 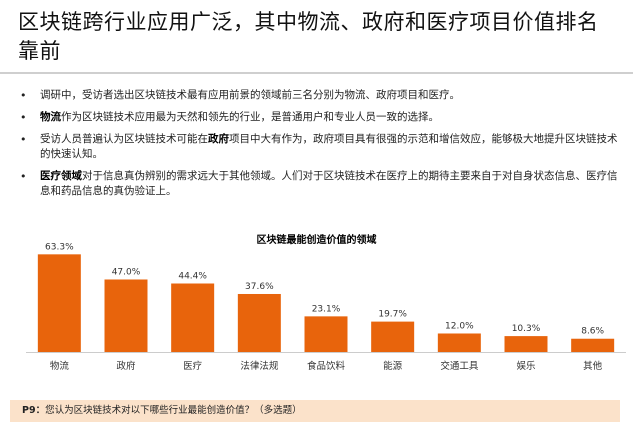 What do you see at coordinates (61, 176) in the screenshot?
I see `bullet-bold: 医疗领域` at bounding box center [61, 176].